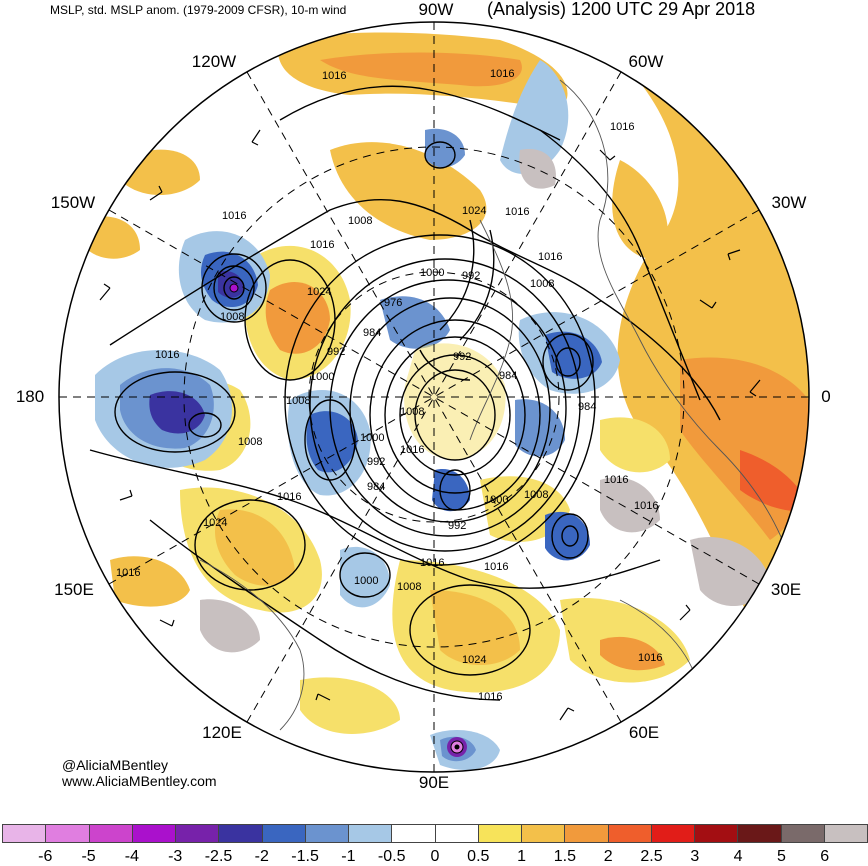  What do you see at coordinates (305, 856) in the screenshot?
I see `colorbar-tick-label: -1.5` at bounding box center [305, 856].